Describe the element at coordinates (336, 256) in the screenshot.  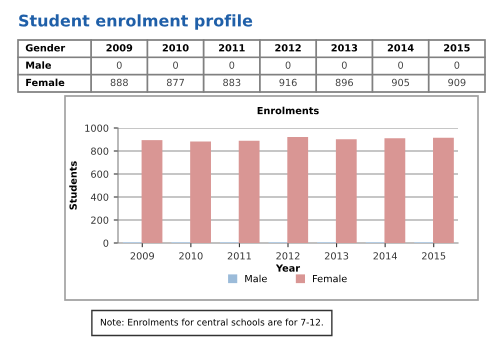
I see `x-tick-label: 2013` at that location.